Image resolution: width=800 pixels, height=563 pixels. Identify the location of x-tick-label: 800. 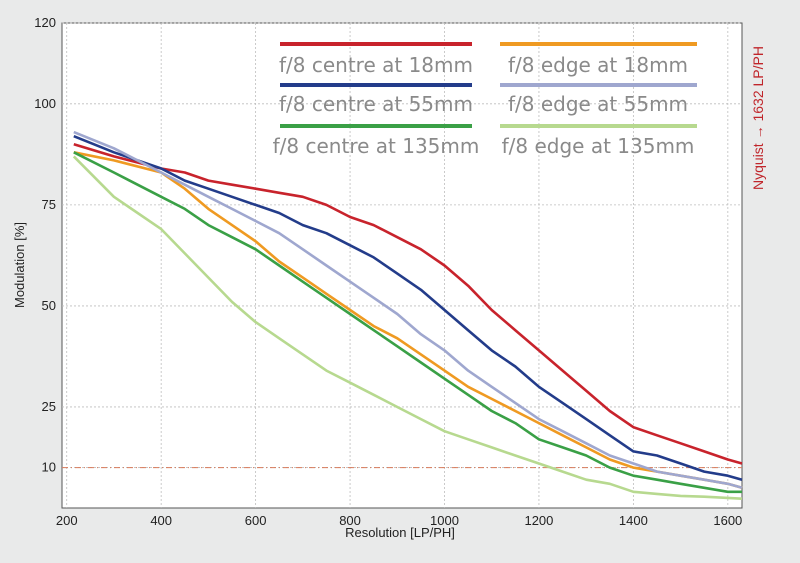
(350, 520).